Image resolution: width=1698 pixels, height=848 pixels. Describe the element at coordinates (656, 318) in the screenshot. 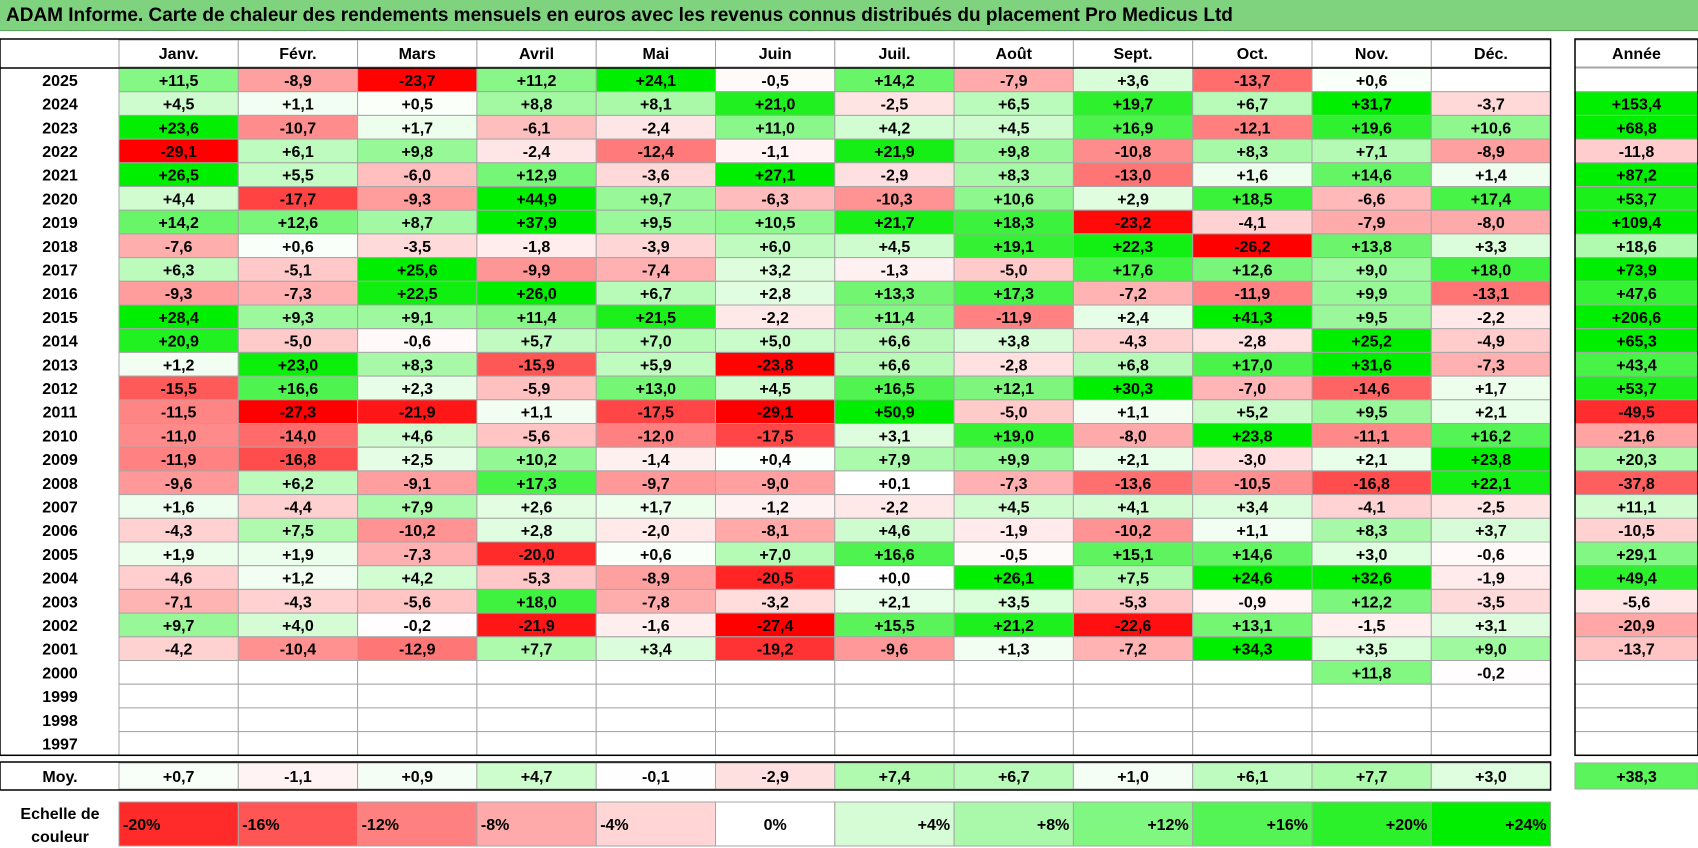

I see `heat-cell-label: +21,5` at that location.